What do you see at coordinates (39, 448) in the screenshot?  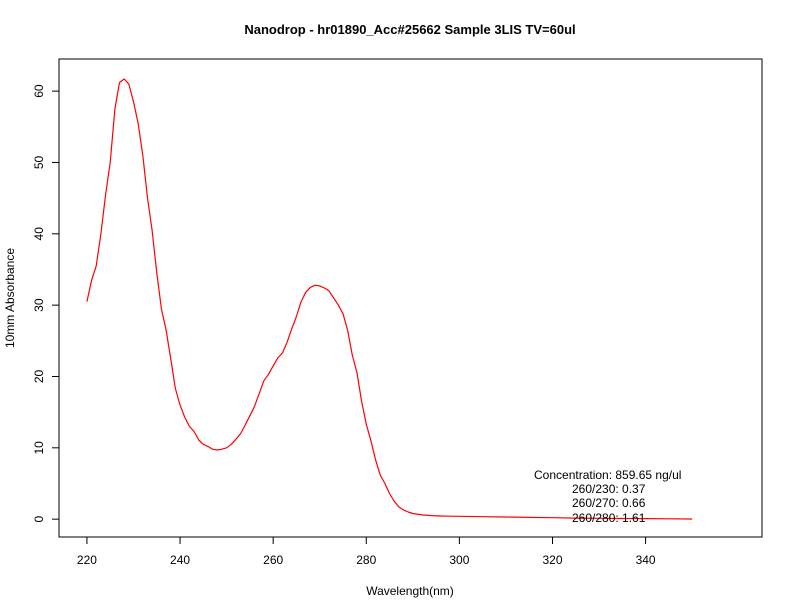 I see `y-tick-label: 10` at bounding box center [39, 448].